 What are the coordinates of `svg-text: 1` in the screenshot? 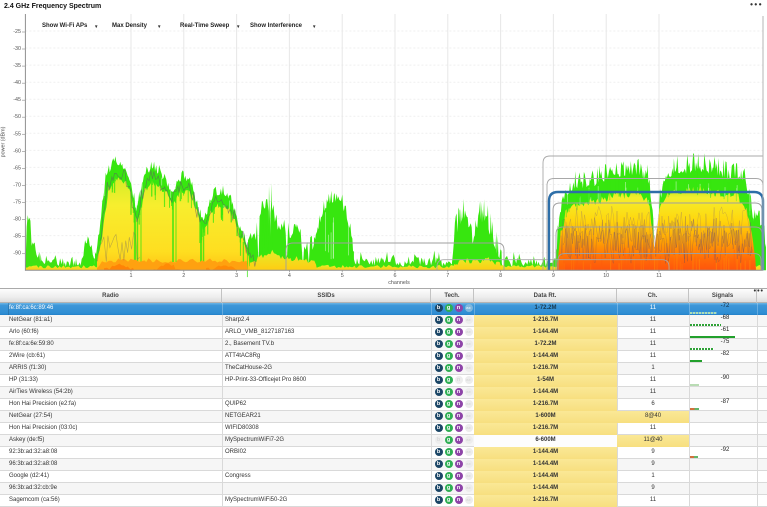 It's located at (131, 276).